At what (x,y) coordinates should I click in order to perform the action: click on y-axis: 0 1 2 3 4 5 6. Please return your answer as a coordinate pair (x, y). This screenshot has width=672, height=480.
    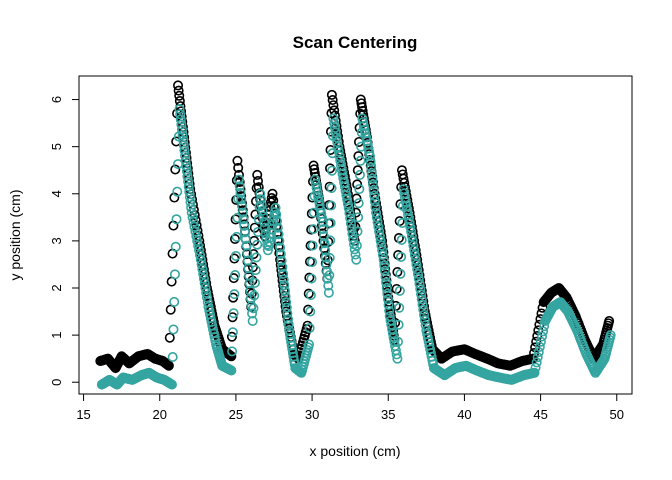
    Looking at the image, I should click on (64, 241).